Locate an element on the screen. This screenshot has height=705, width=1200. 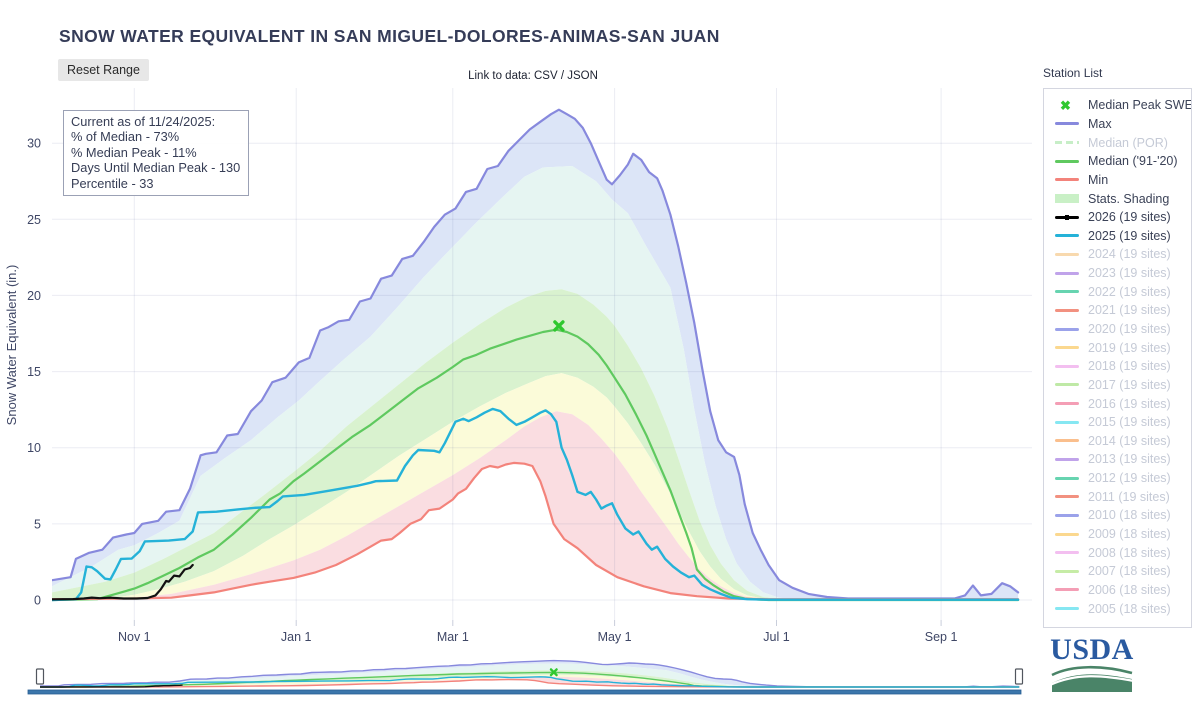
data-link-label: Link to data: is located at coordinates (501, 76).